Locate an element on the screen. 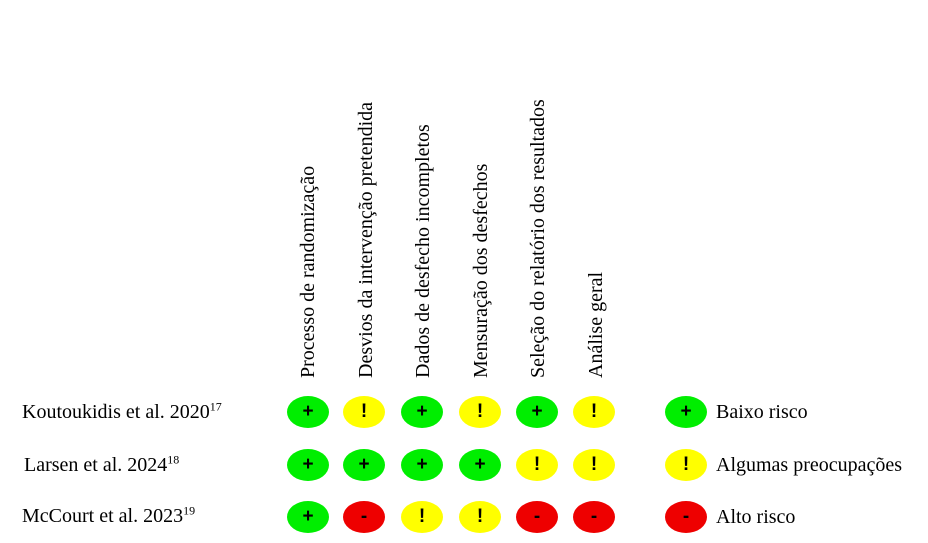 This screenshot has width=928, height=543. legend-label-some: Algumas preocupações is located at coordinates (809, 465).